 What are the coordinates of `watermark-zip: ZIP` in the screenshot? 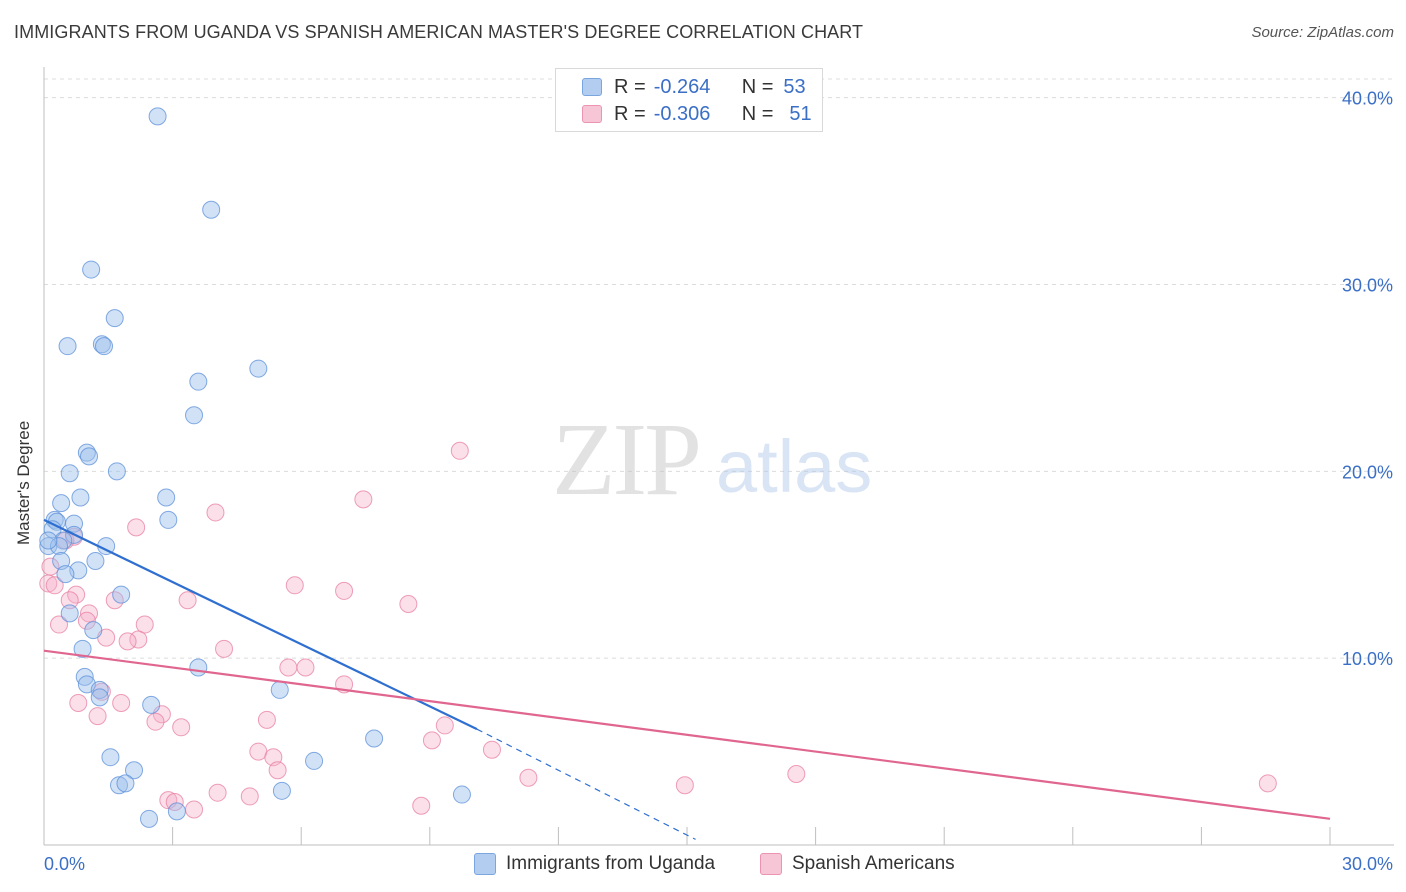 It's located at (627, 459).